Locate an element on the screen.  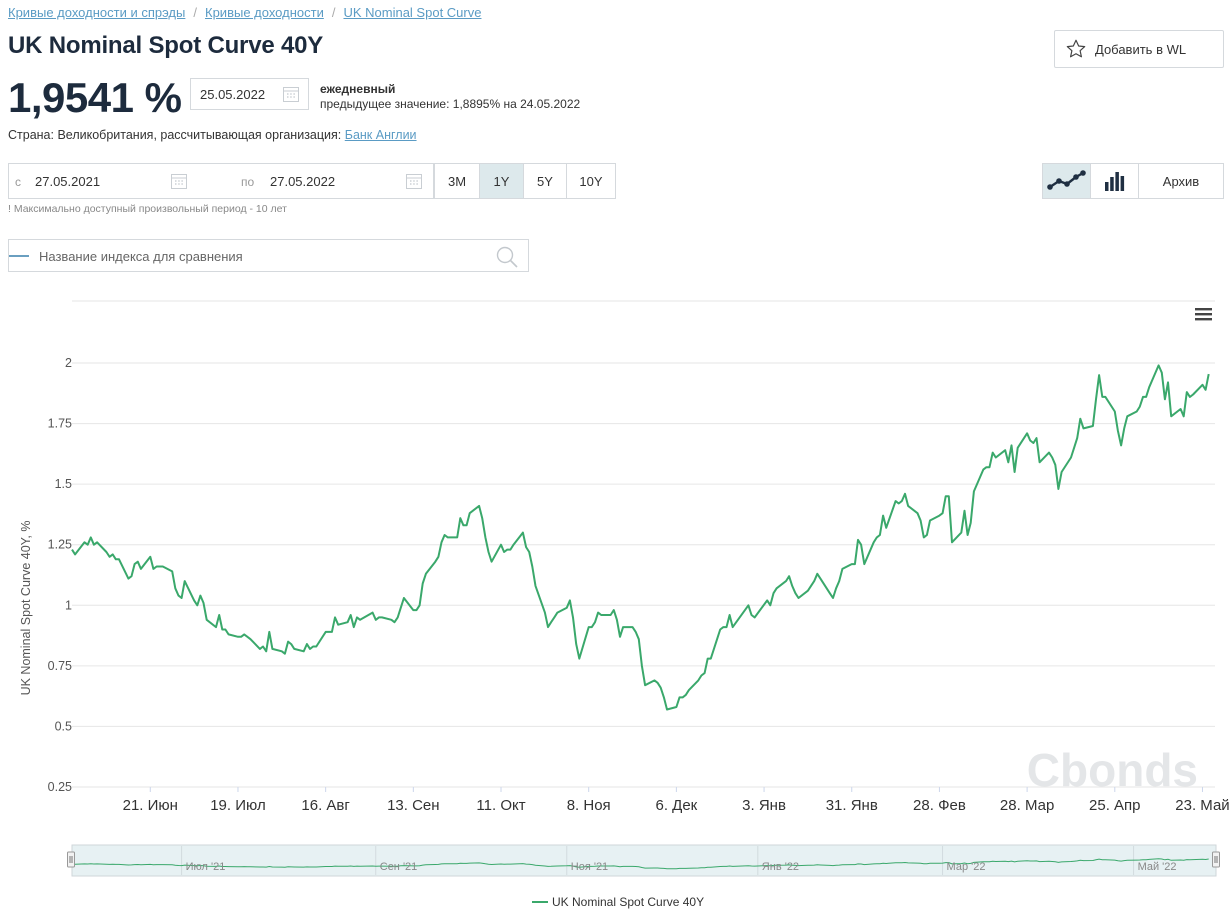
chart-legend: UK Nominal Spot Curve 40Y is located at coordinates (618, 902).